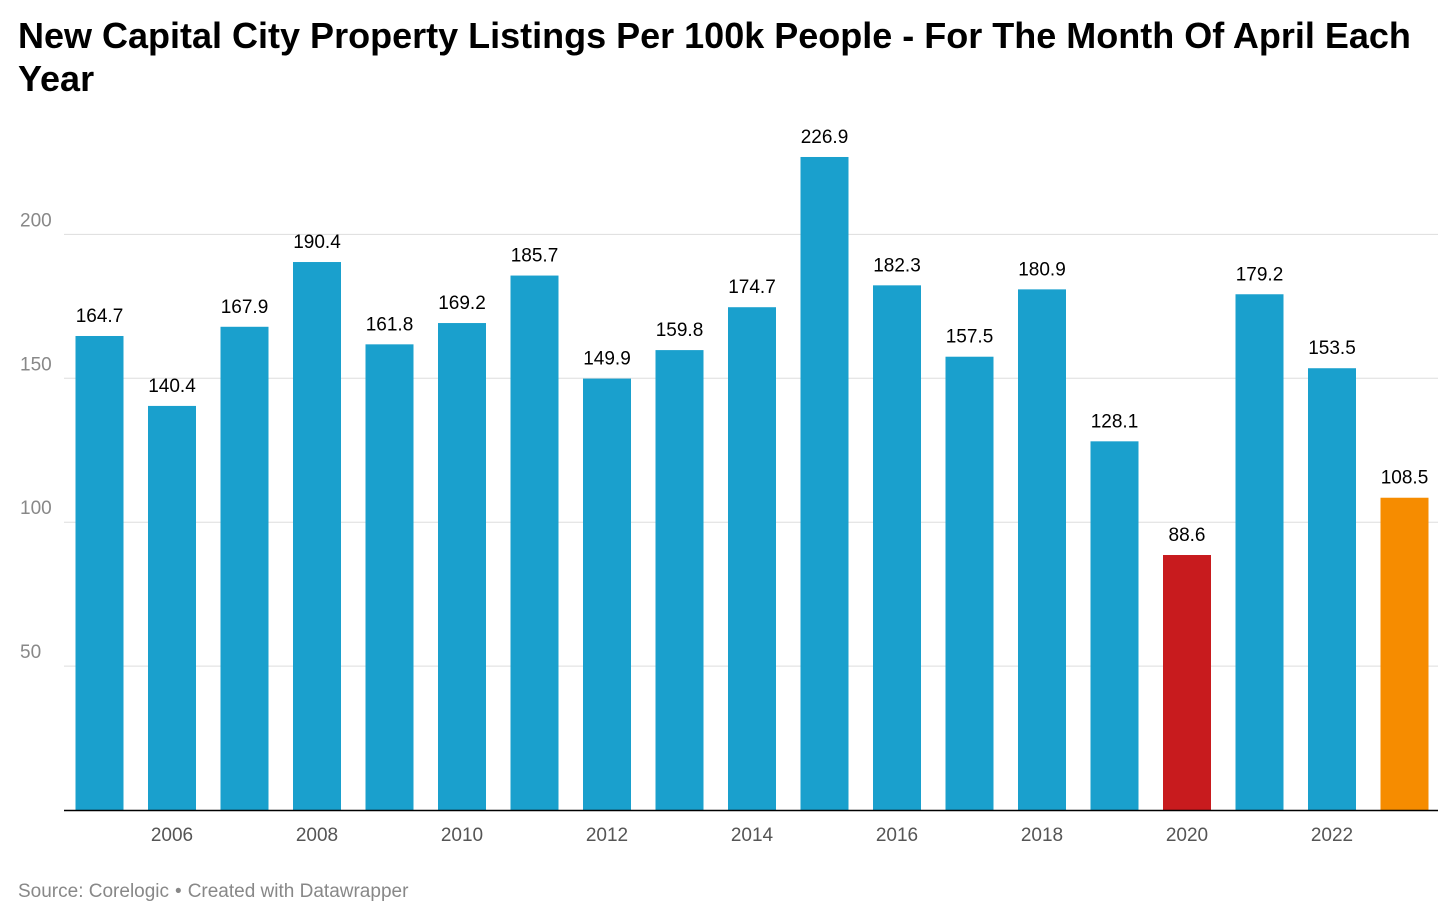 This screenshot has width=1456, height=923. I want to click on value-label-2019: 128.1, so click(1115, 421).